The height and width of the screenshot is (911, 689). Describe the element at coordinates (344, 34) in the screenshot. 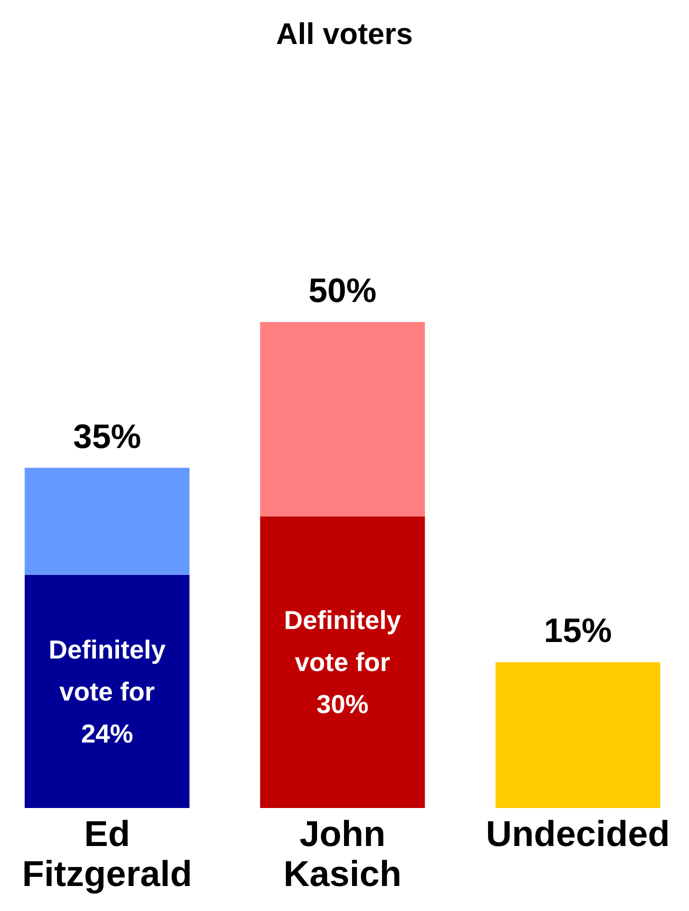

I see `chart-title: All voters` at that location.